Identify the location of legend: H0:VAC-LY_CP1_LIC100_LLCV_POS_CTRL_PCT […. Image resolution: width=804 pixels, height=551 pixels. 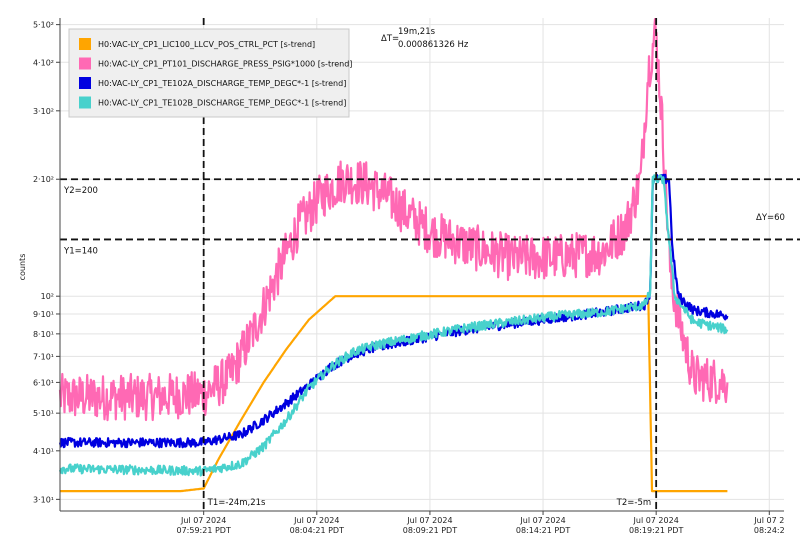
(210, 73).